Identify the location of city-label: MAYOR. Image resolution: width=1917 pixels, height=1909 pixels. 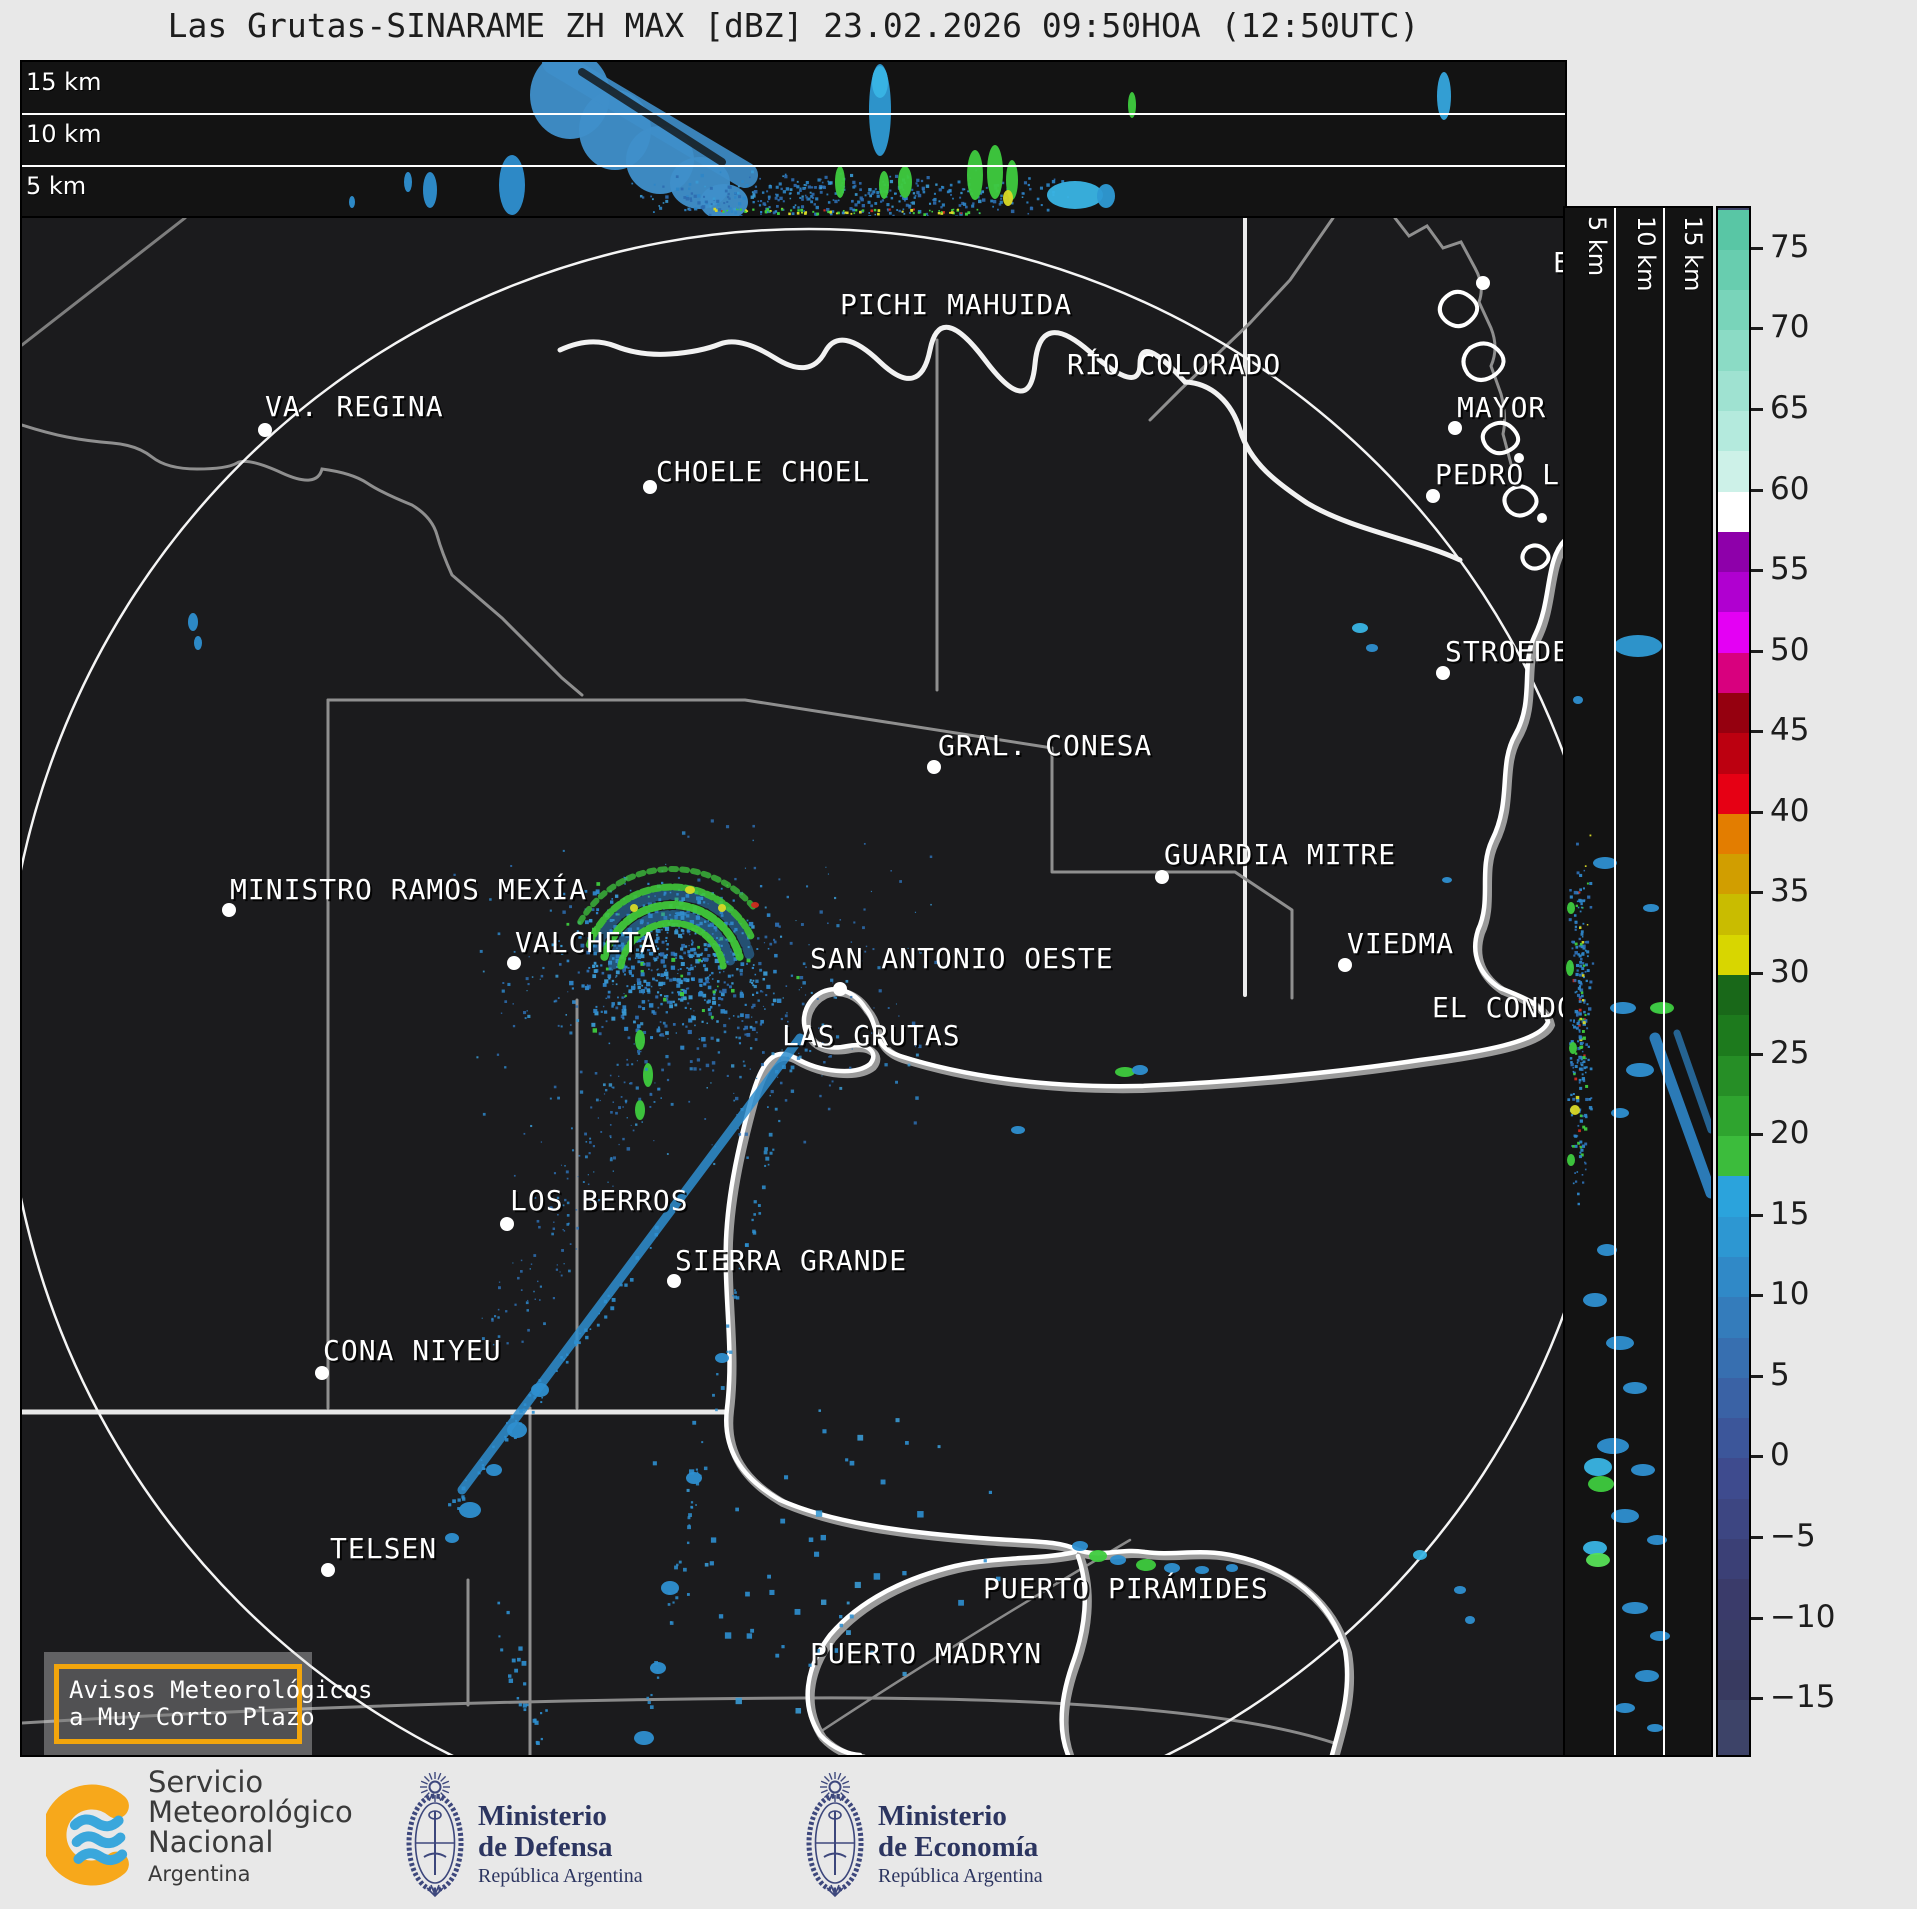
(1502, 407).